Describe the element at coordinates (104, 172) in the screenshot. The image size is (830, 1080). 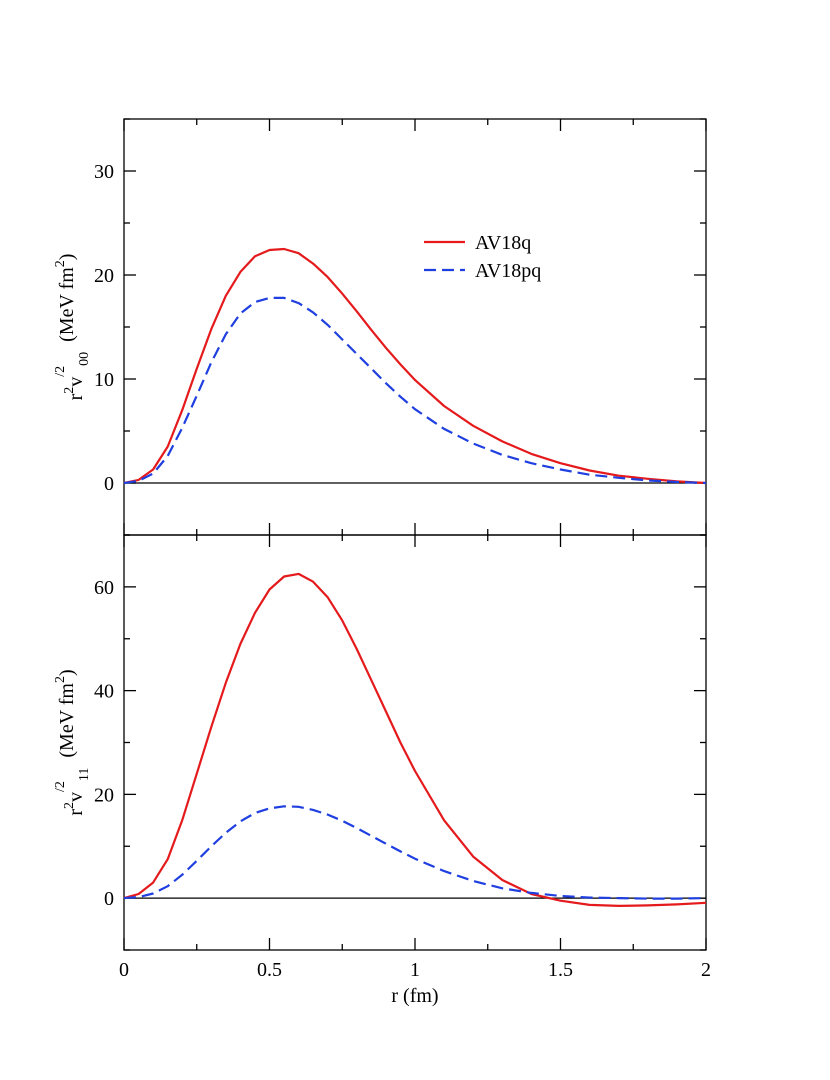
I see `y-tick-label: 30` at that location.